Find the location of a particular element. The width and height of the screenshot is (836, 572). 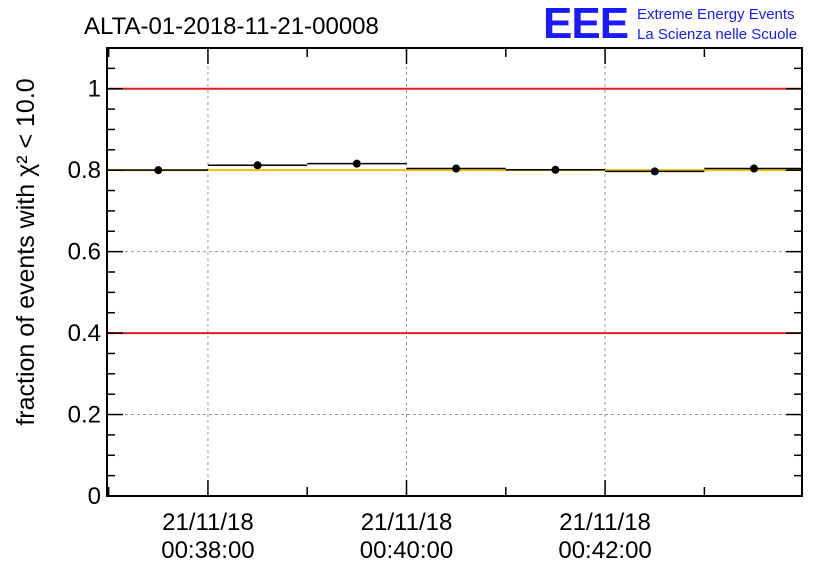

y-tick-label: 0.2 is located at coordinates (84, 415).